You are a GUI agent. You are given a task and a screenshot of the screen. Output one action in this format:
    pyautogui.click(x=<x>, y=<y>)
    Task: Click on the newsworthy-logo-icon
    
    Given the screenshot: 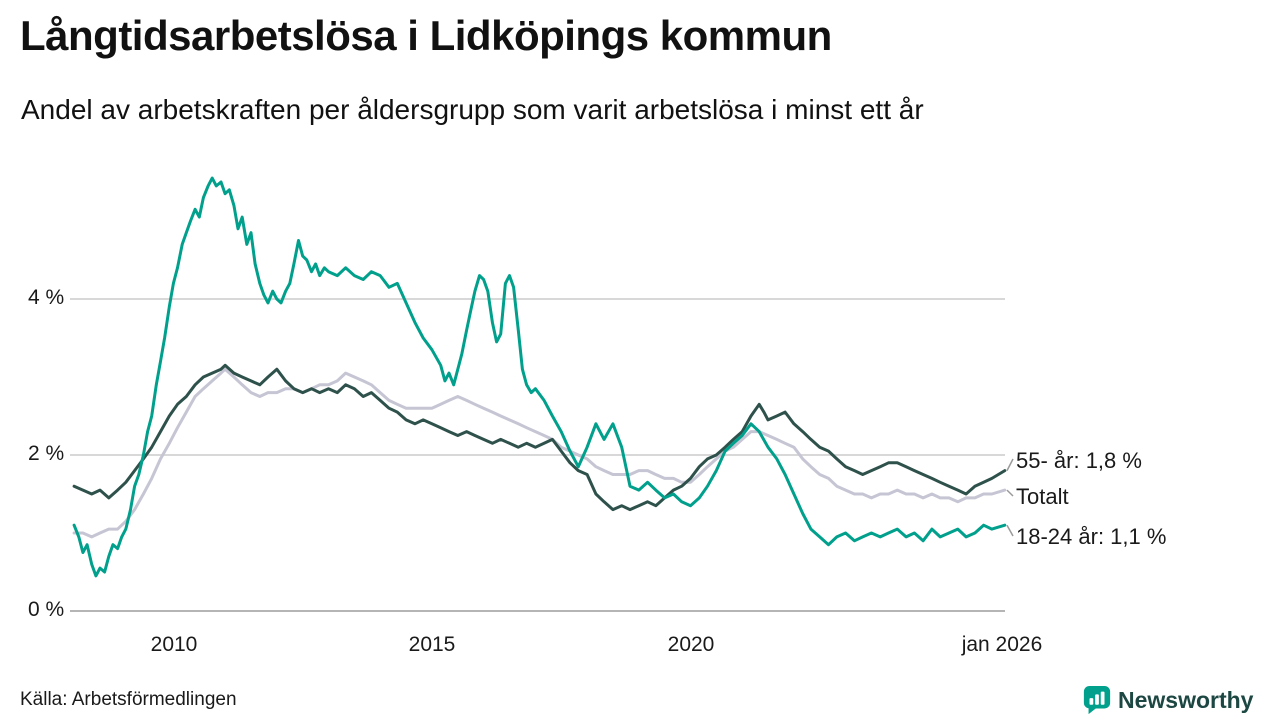 What is the action you would take?
    pyautogui.click(x=1097, y=700)
    